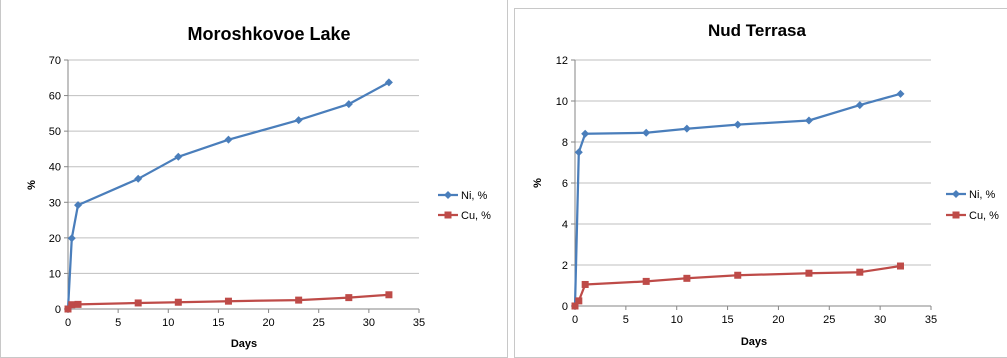 Image resolution: width=1007 pixels, height=358 pixels. Describe the element at coordinates (737, 124) in the screenshot. I see `data-point: Ni, % @ 16: 8.85` at that location.